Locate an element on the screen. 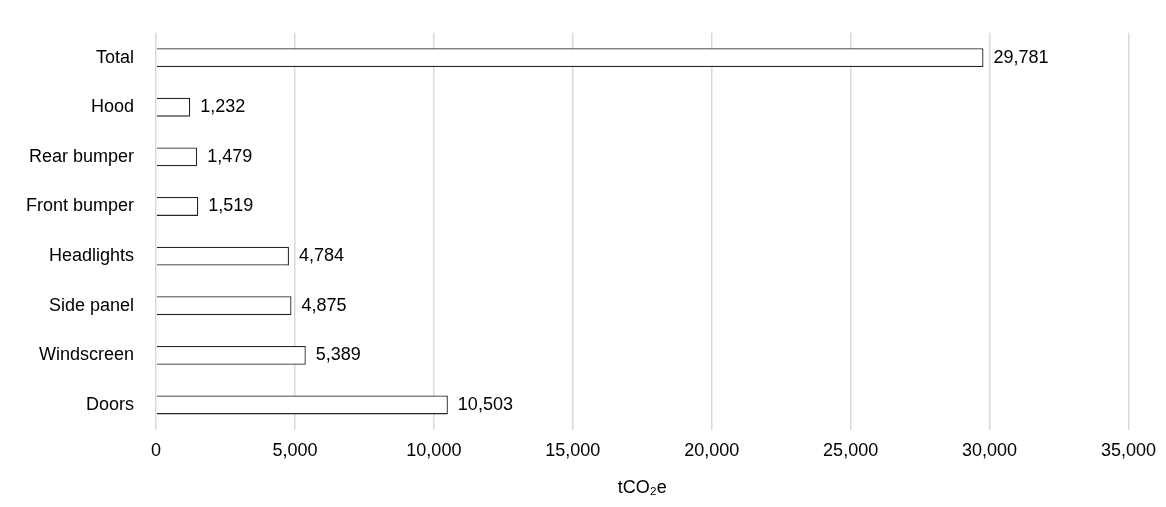 The image size is (1166, 507). y-tick-label: Front bumper is located at coordinates (80, 205).